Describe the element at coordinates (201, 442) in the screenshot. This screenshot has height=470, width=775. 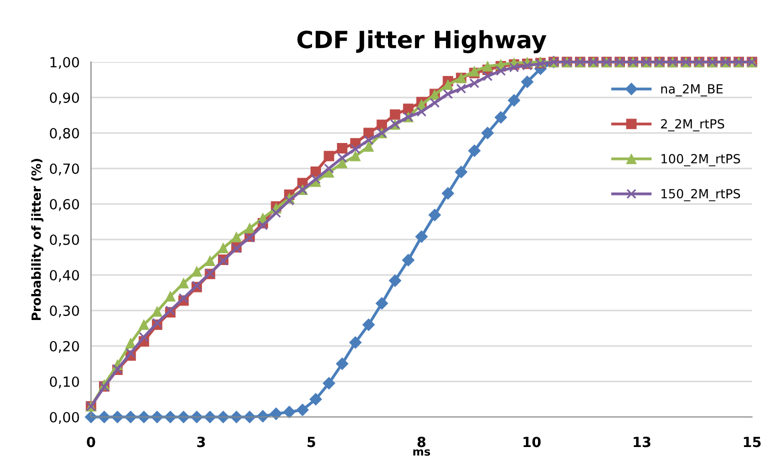
I see `x-tick-label: 3` at that location.